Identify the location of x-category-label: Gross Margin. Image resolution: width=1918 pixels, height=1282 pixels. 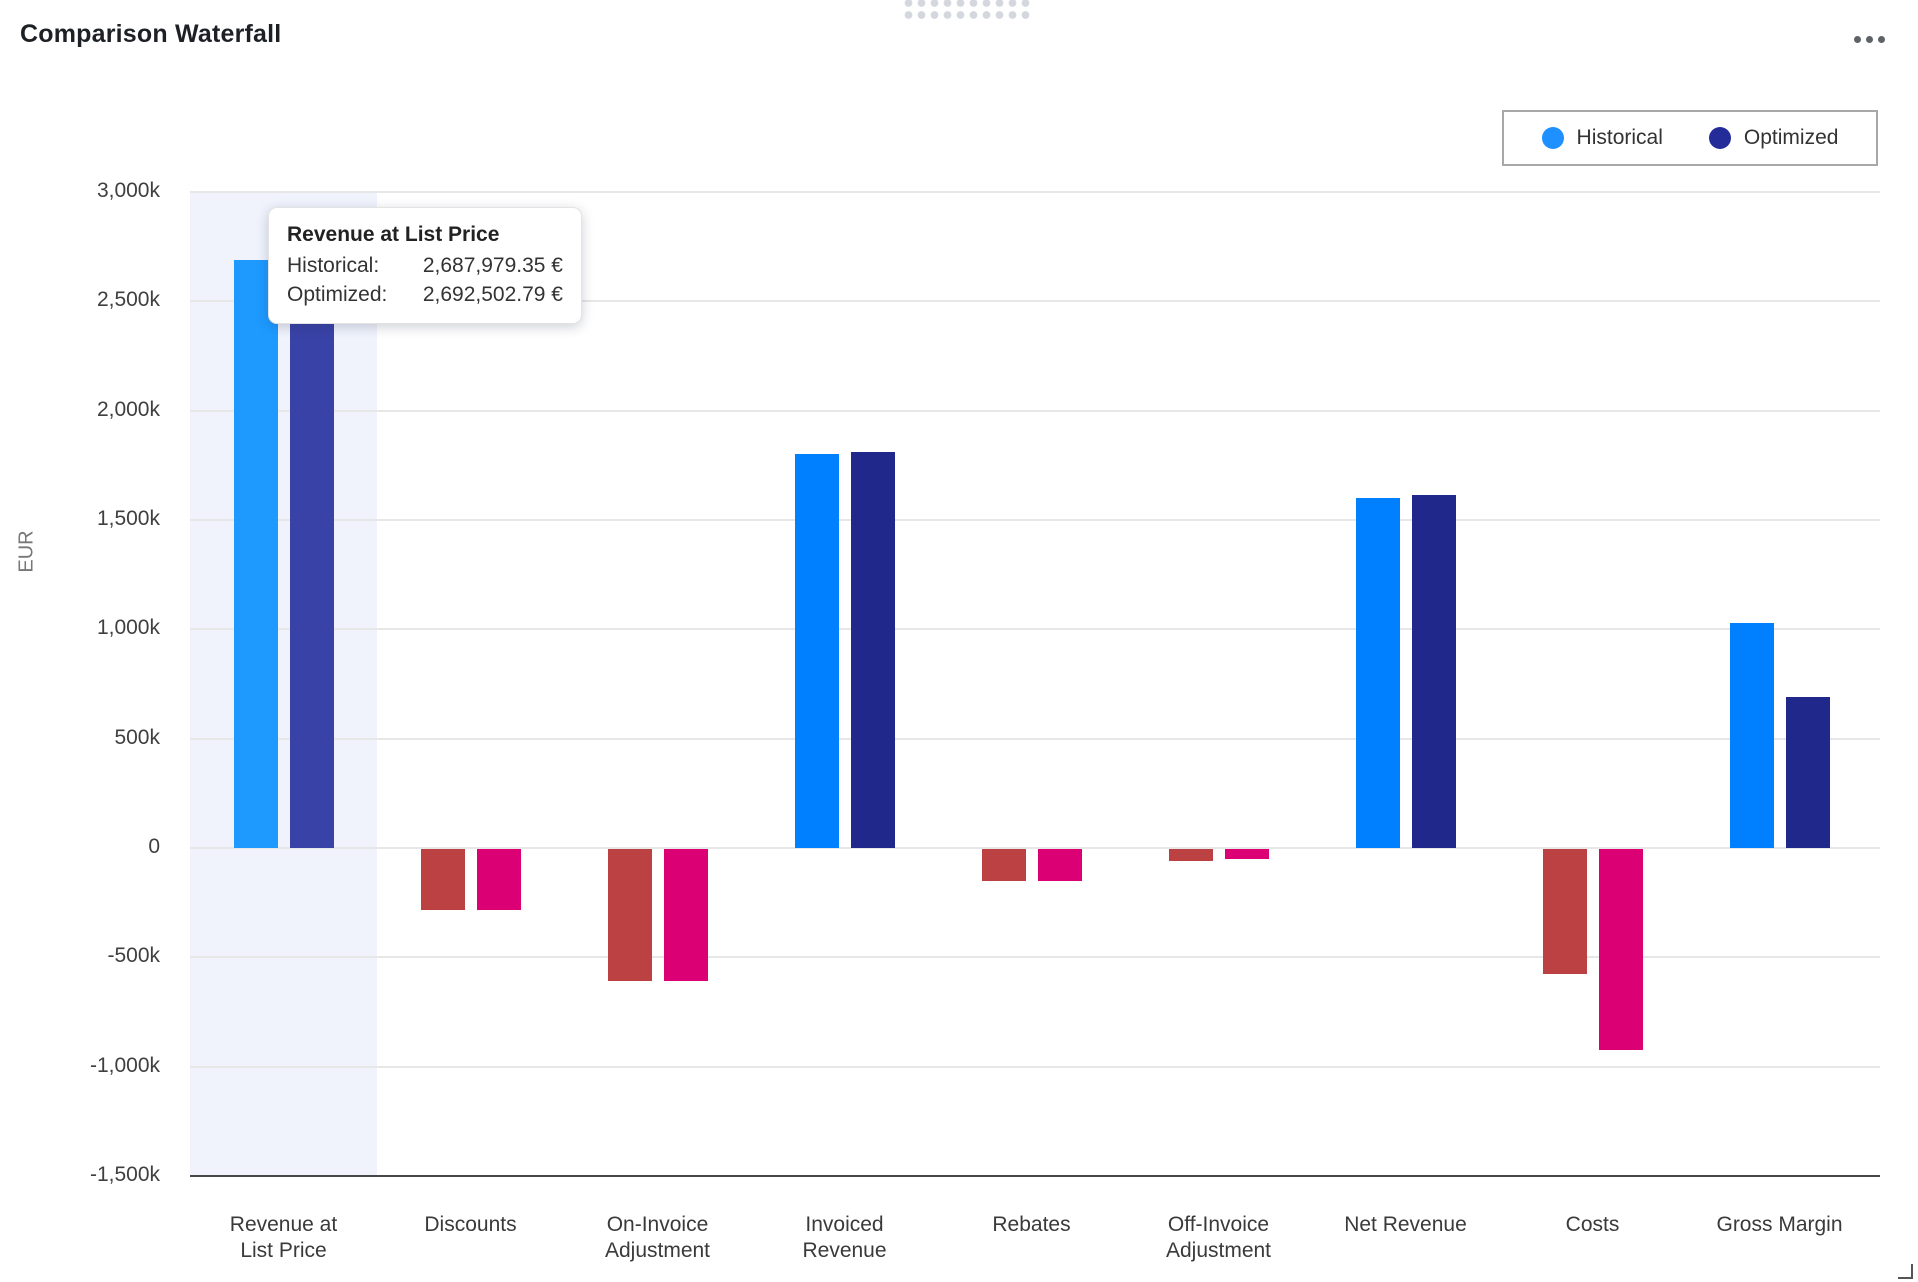
(1779, 1224).